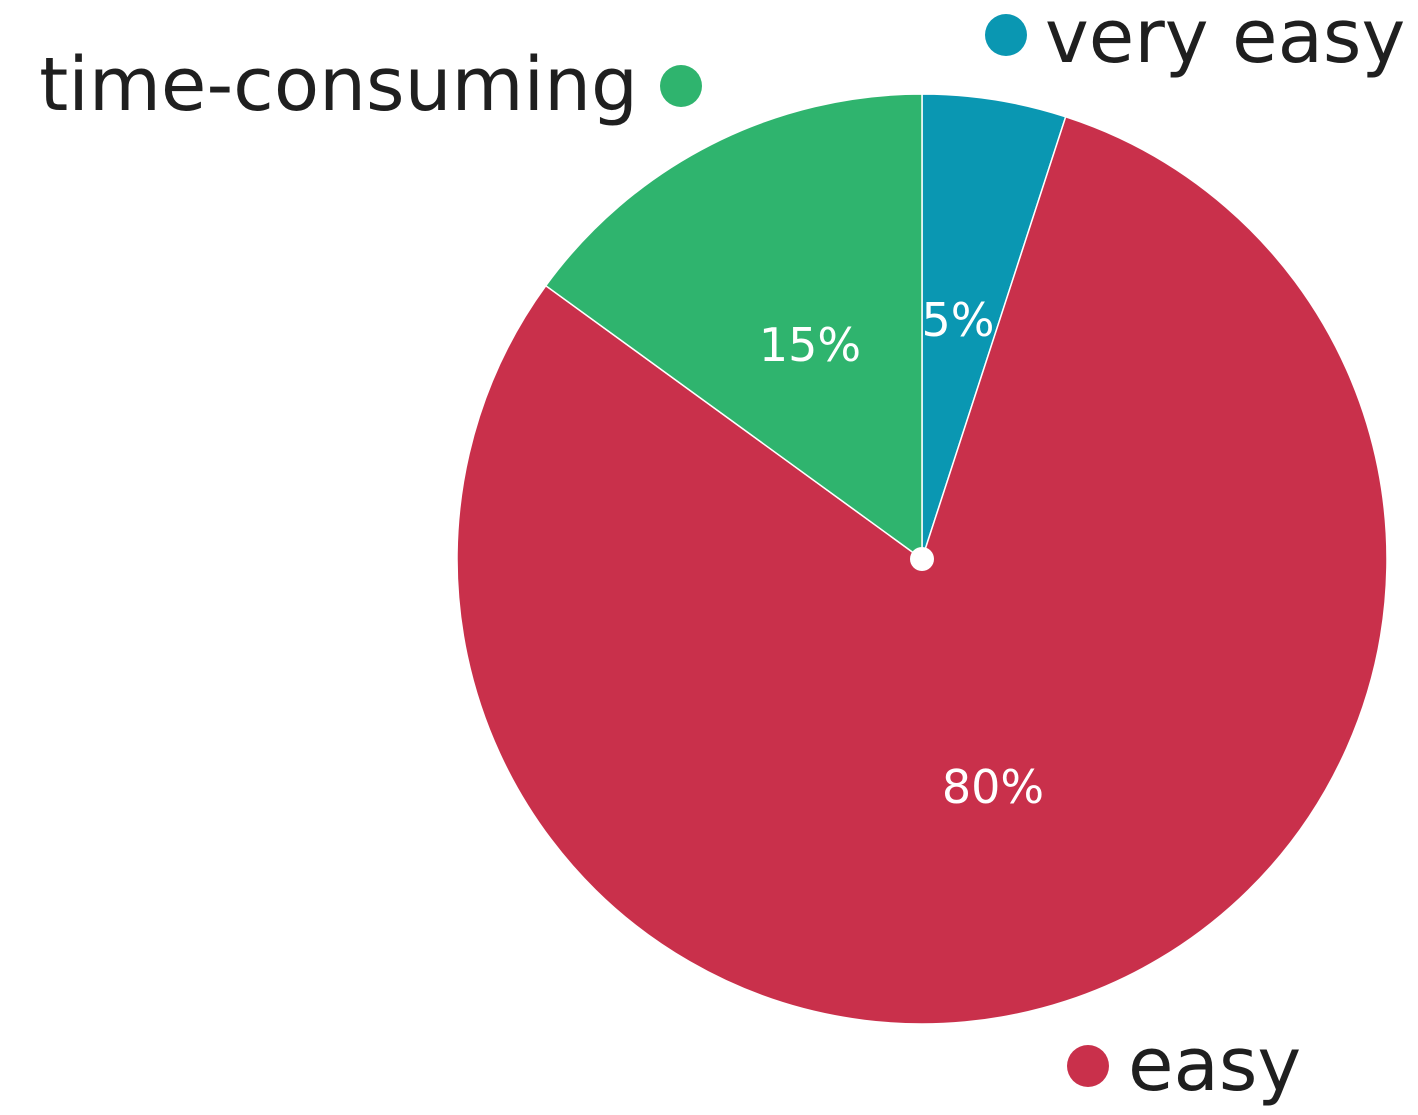 The image size is (1418, 1115). Describe the element at coordinates (338, 85) in the screenshot. I see `legend-label-time-consuming: time-consuming` at that location.